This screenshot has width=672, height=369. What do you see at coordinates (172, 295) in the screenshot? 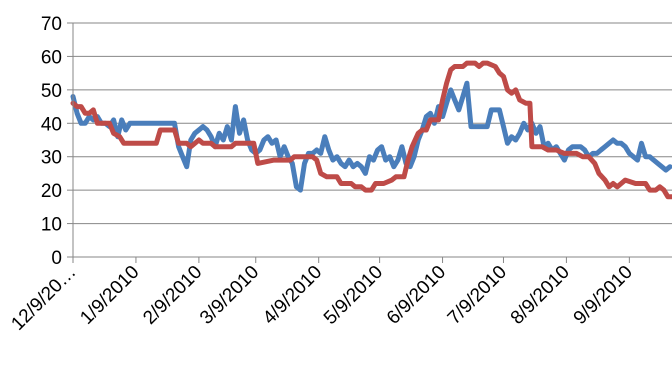
I see `x-tick-label: 2/9/2010` at bounding box center [172, 295].